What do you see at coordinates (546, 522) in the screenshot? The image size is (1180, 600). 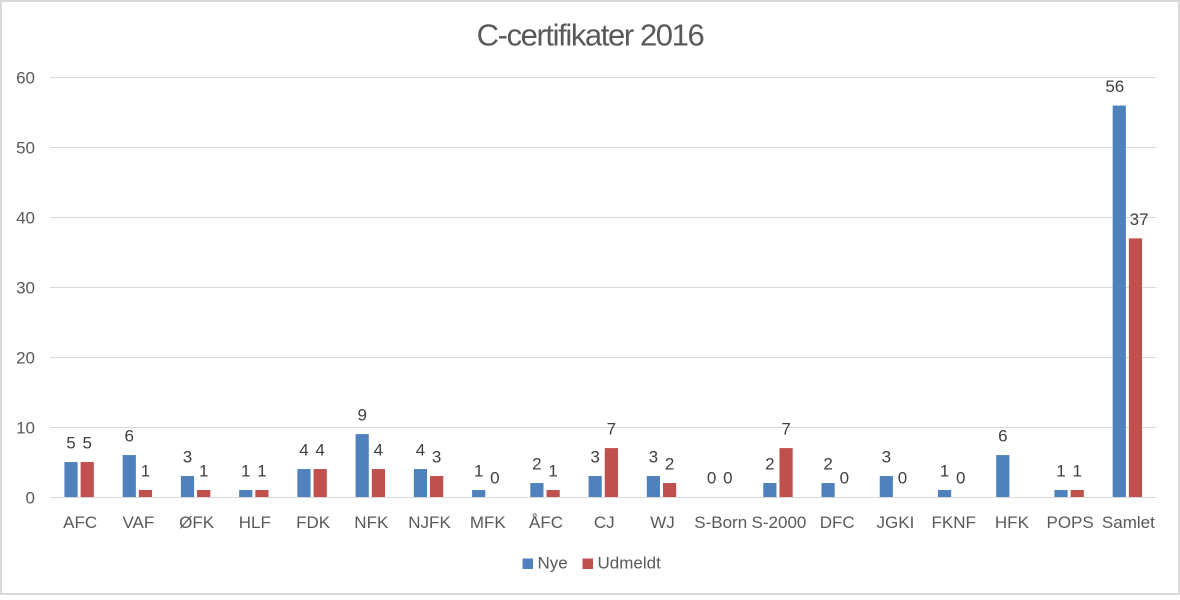 I see `svg-text: ÅFC` at bounding box center [546, 522].